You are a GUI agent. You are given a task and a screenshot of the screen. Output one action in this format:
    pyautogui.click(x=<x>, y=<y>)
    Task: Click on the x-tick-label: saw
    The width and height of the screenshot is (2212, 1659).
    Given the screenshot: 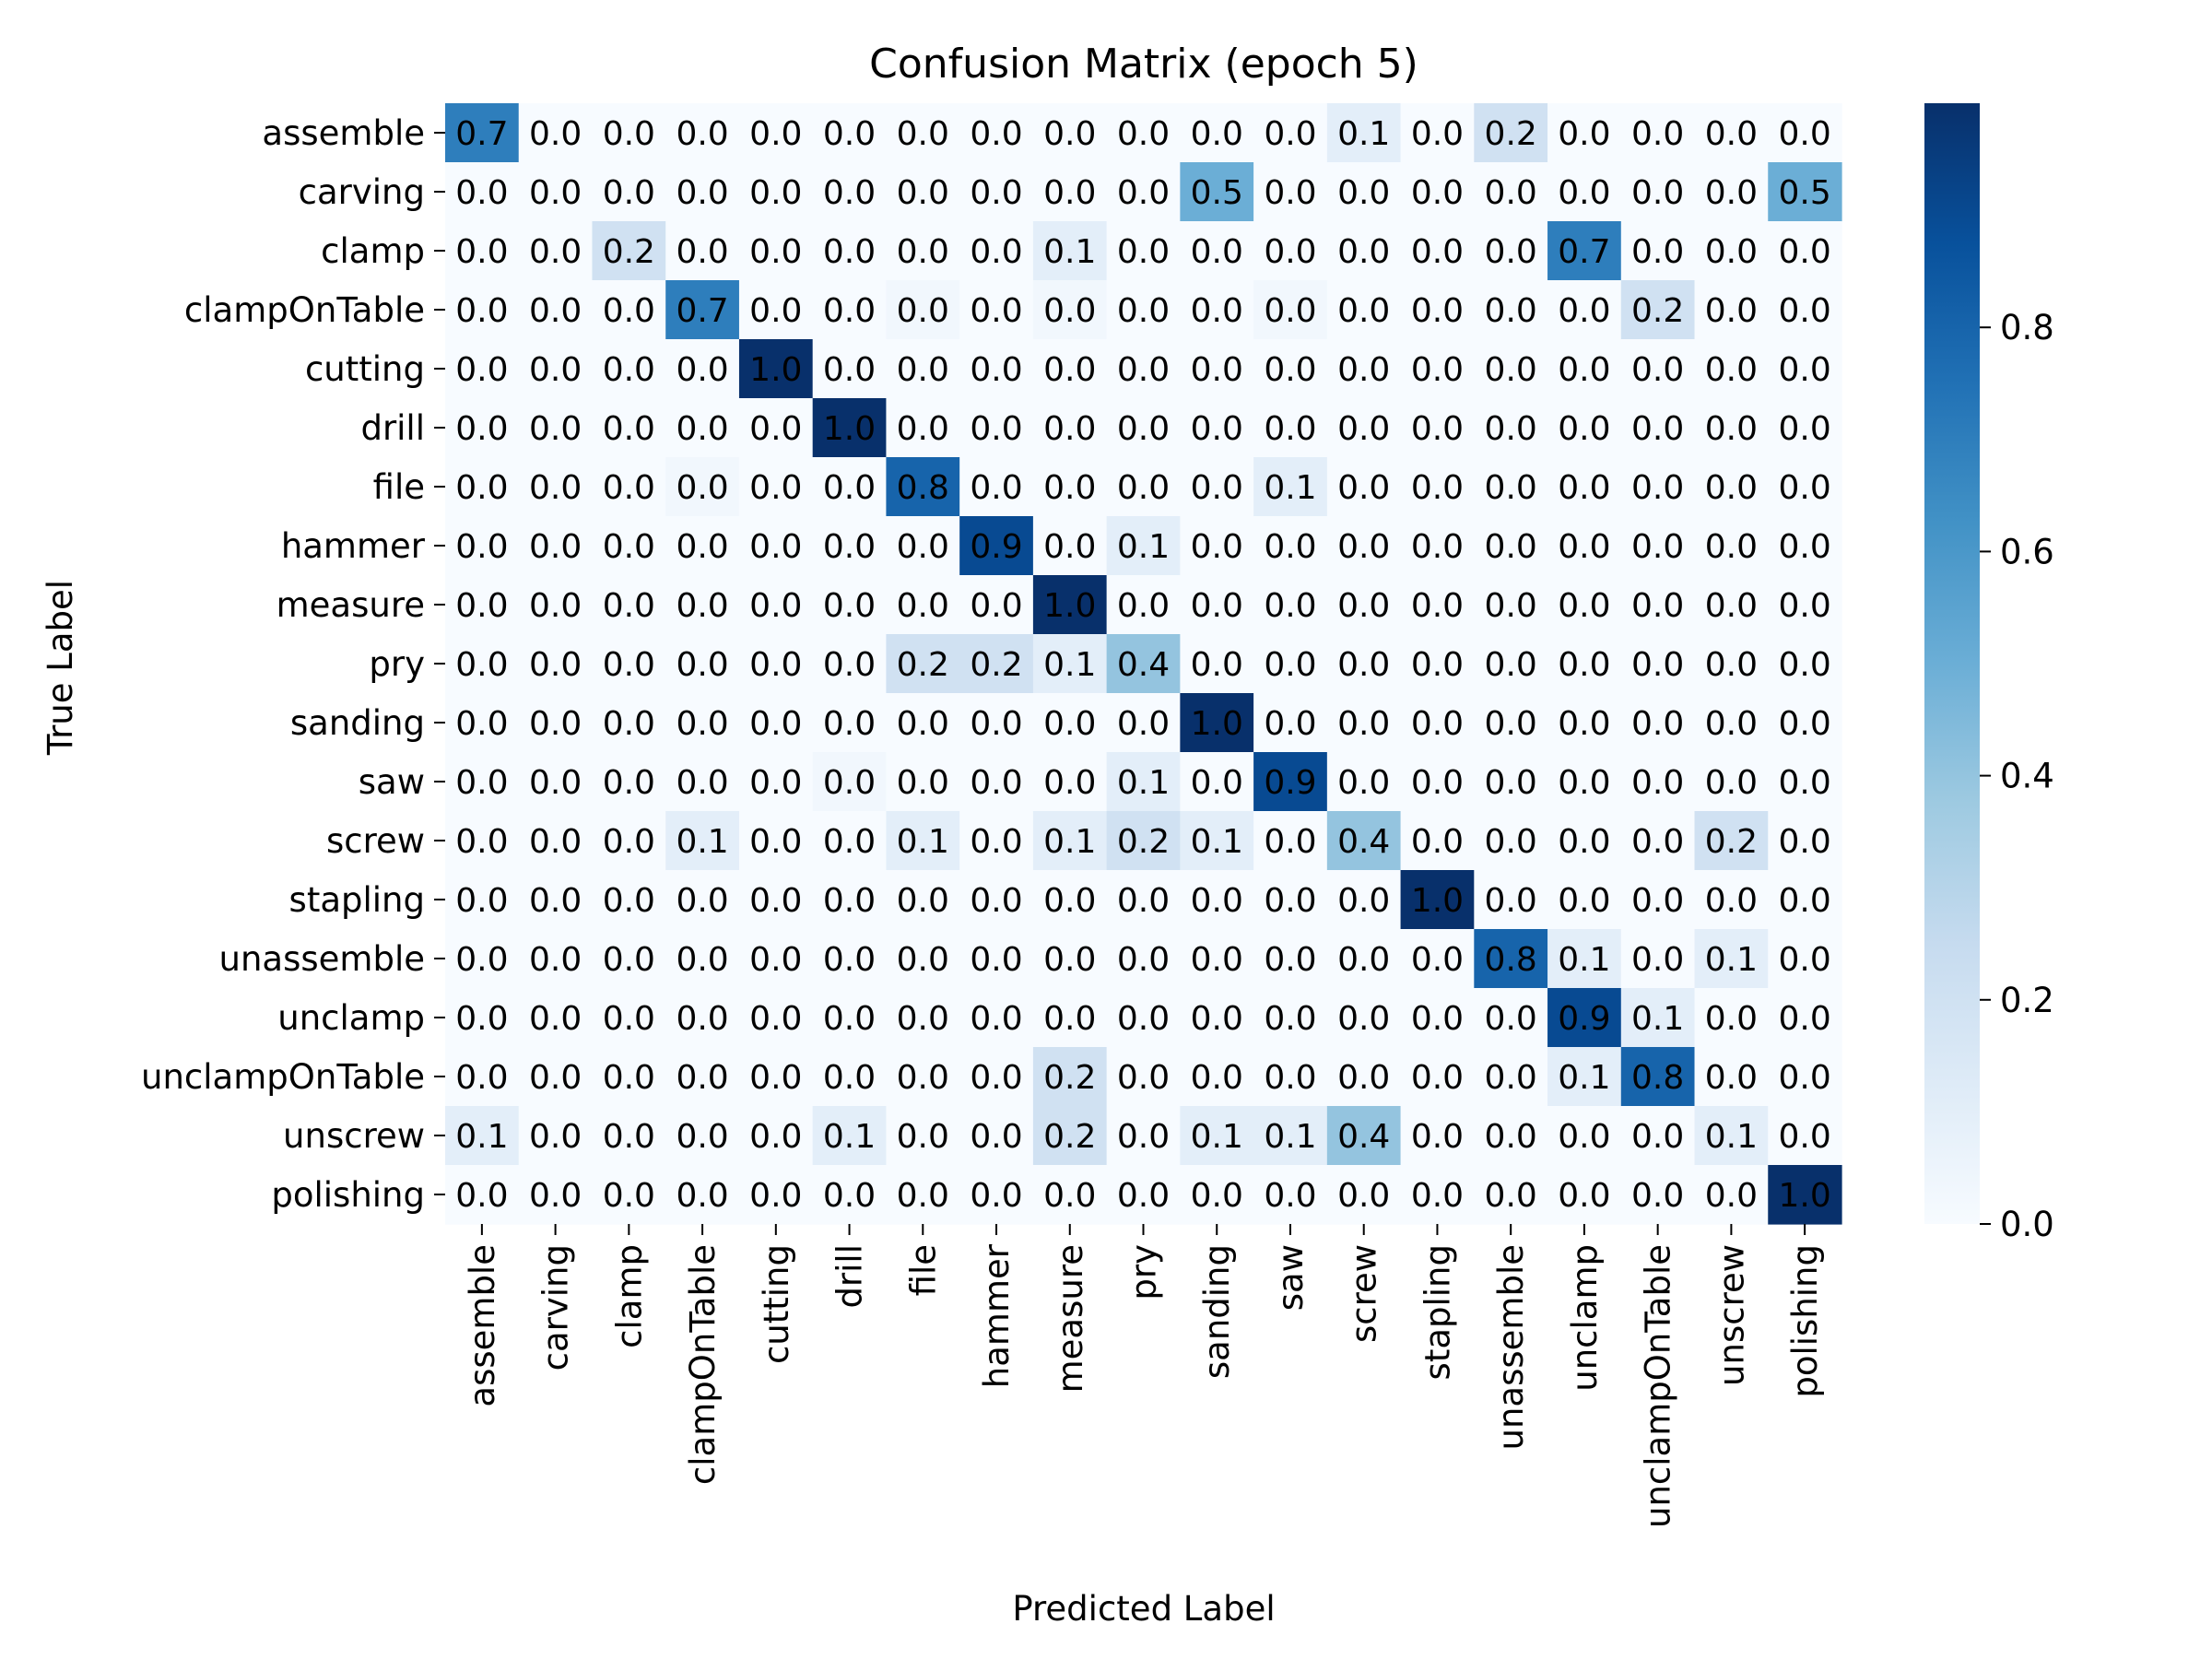 What is the action you would take?
    pyautogui.click(x=1291, y=1277)
    